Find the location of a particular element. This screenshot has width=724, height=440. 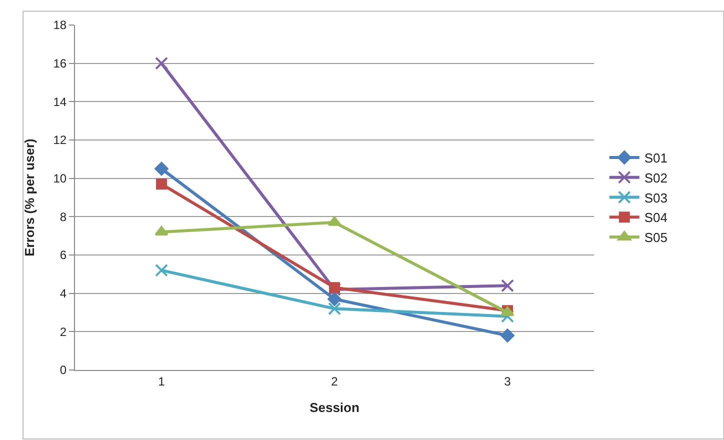

y-tick-label: 8 is located at coordinates (63, 217).